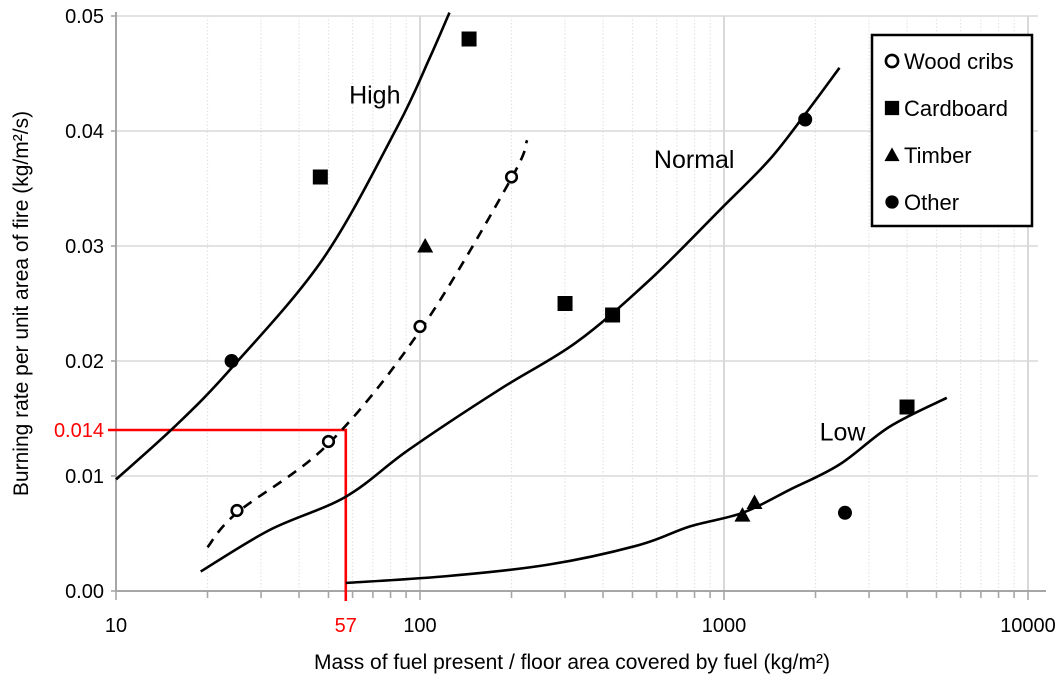 This screenshot has height=694, width=1063. I want to click on x-tick-label: 10, so click(116, 626).